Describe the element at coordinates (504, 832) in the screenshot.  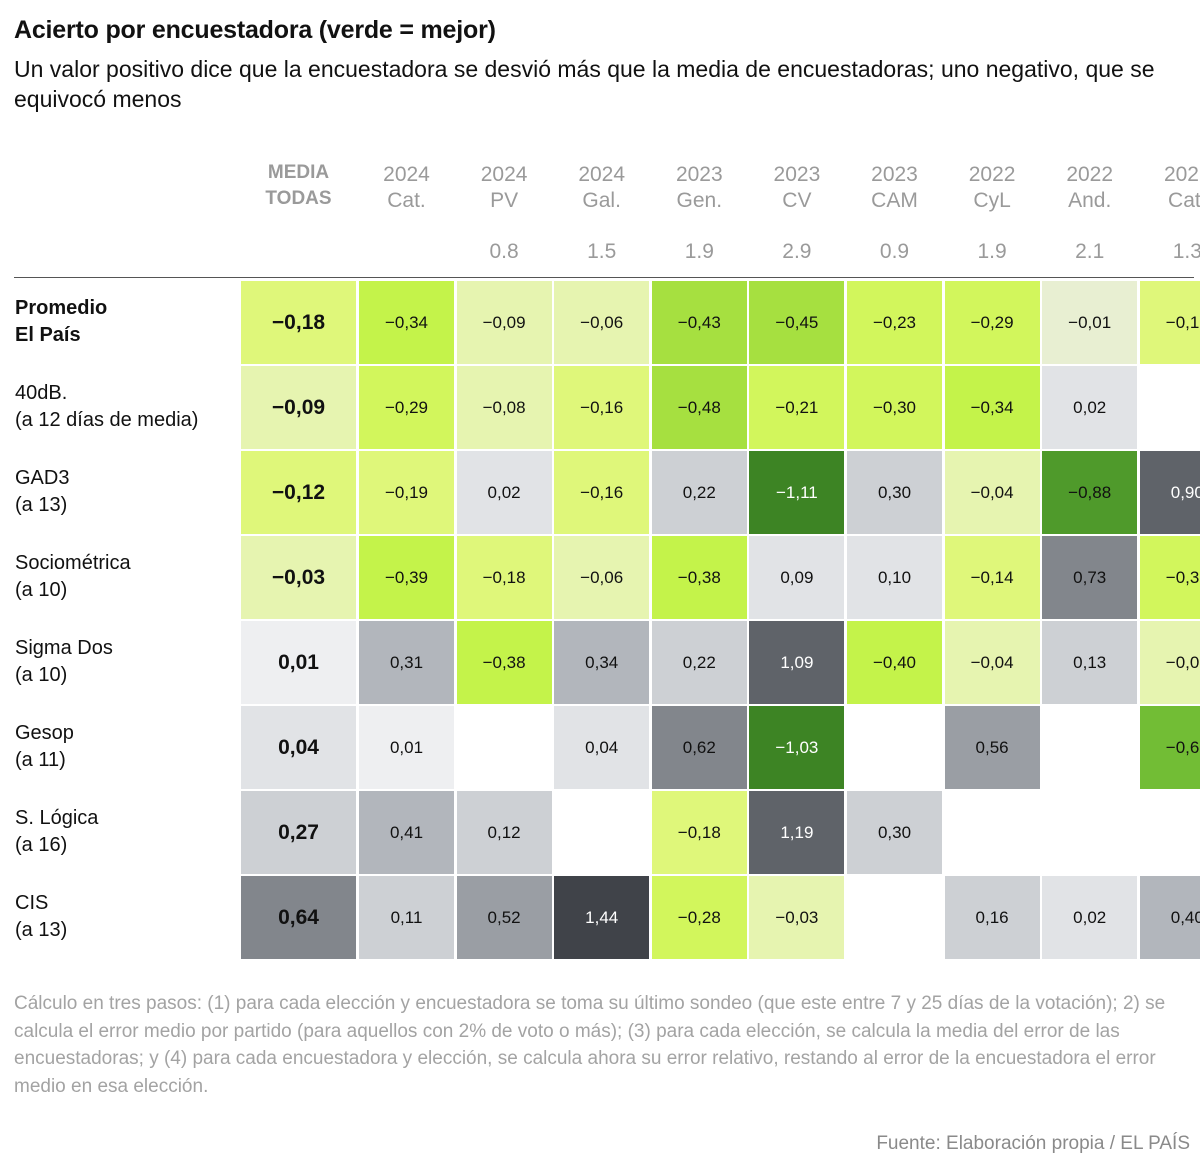
I see `heatmap-cell: 0,12` at that location.